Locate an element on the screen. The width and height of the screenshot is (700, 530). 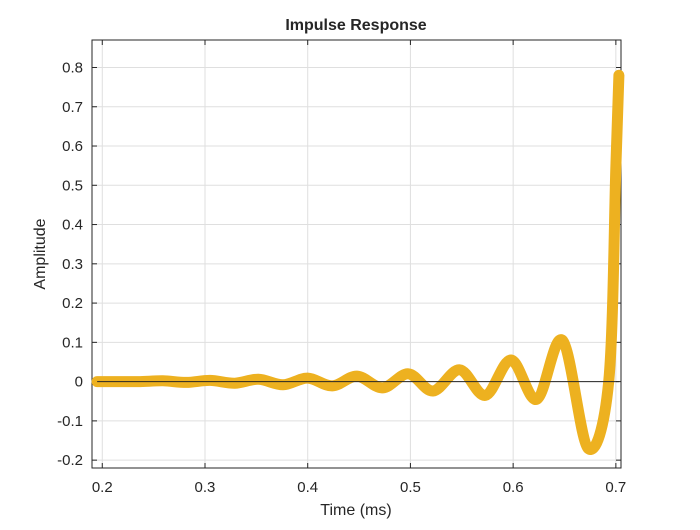
y-tick-label: 0 is located at coordinates (79, 382).